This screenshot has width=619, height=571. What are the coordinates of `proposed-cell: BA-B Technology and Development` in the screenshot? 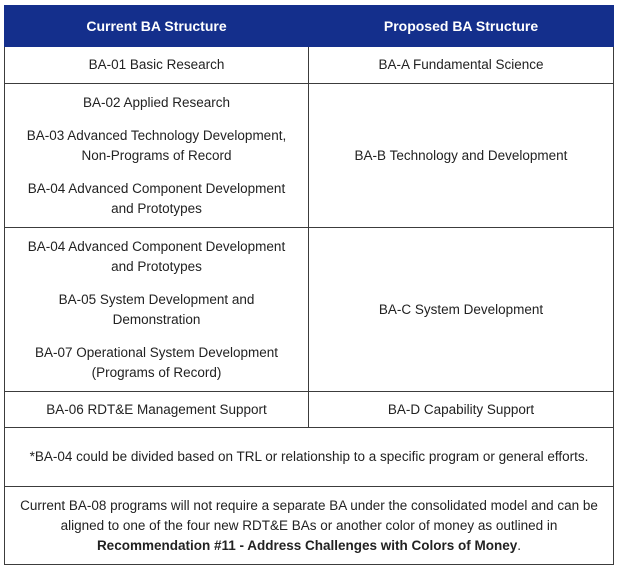 It's located at (461, 155).